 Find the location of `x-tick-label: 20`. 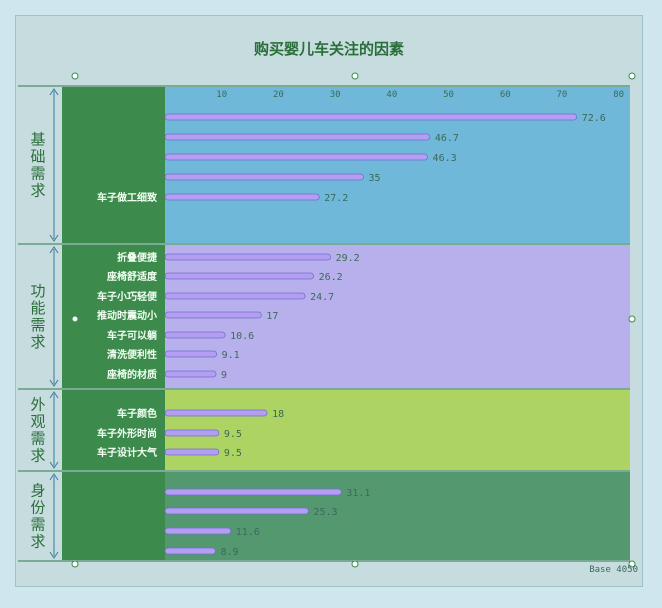

x-tick-label: 20 is located at coordinates (278, 95).